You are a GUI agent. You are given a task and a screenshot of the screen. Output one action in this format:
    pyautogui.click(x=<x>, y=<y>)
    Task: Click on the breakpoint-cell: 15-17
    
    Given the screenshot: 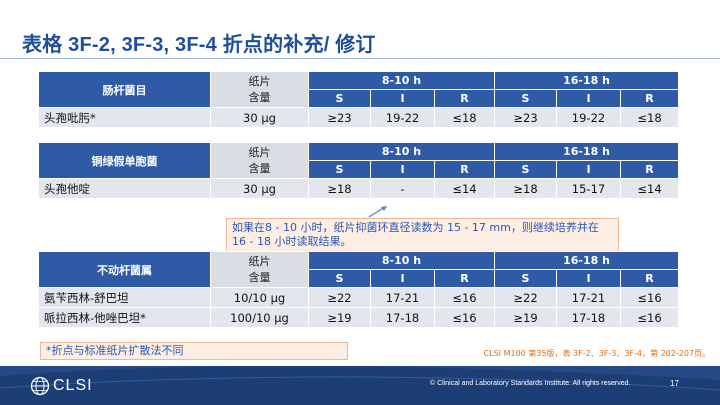 What is the action you would take?
    pyautogui.click(x=589, y=188)
    